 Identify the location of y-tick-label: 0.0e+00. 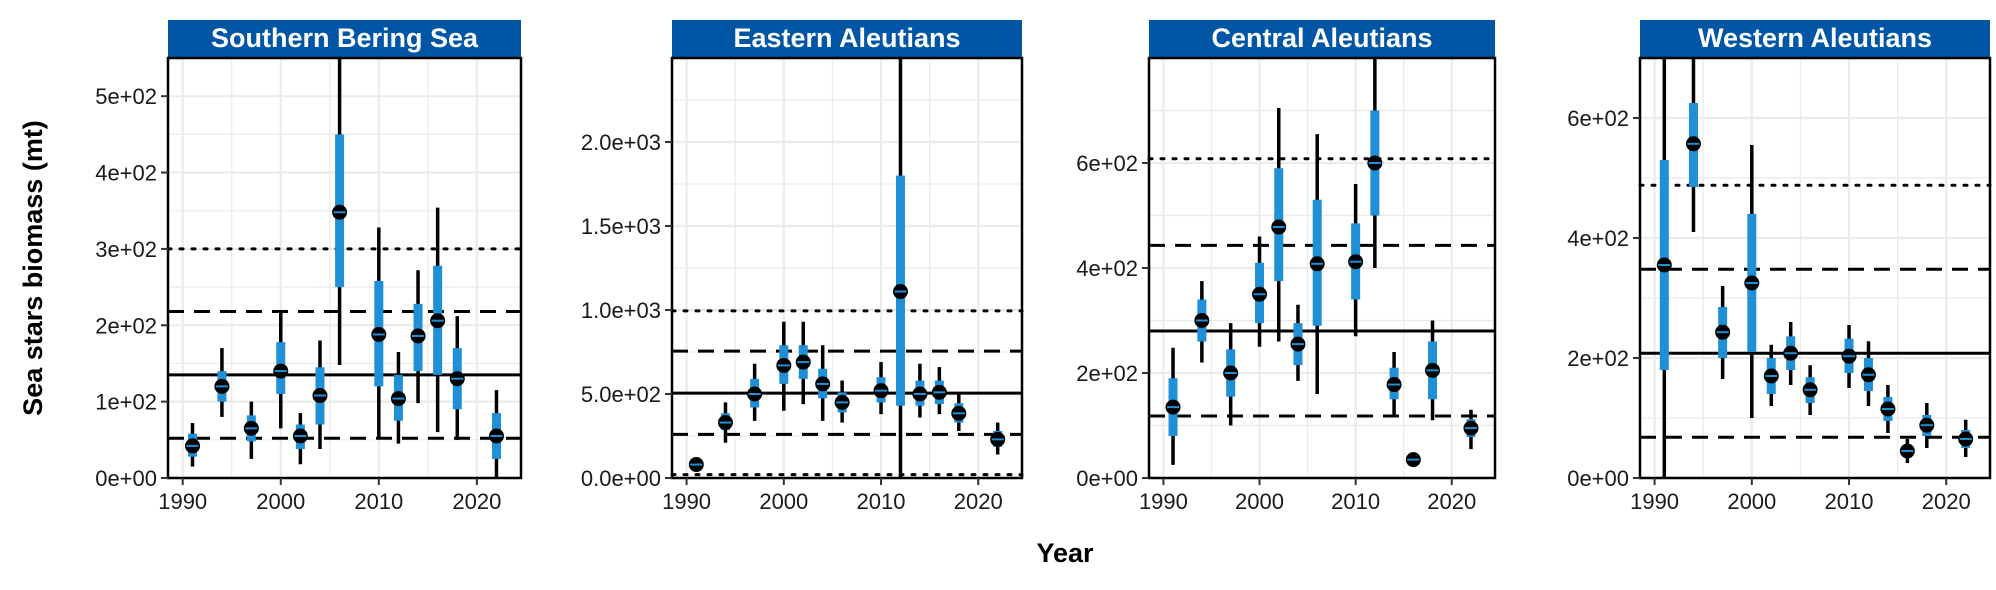
(621, 478).